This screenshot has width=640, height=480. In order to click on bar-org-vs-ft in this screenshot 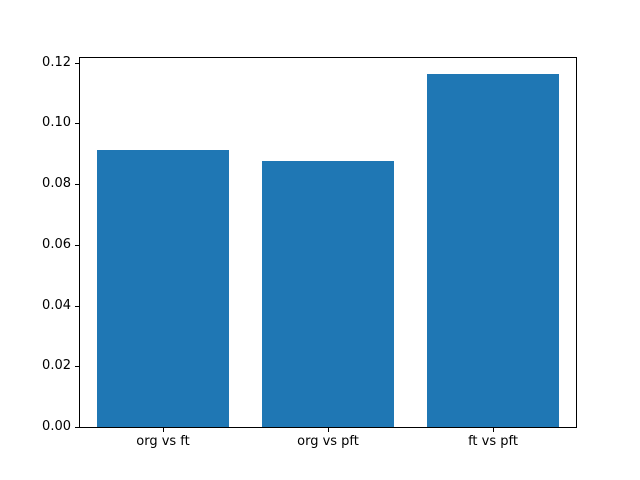, I will do `click(163, 288)`.